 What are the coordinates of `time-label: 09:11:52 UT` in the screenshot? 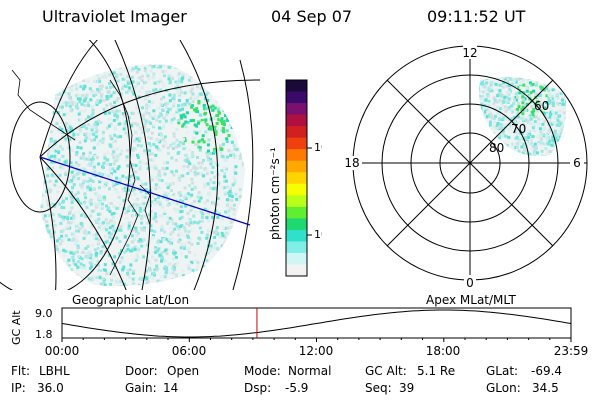 It's located at (476, 16).